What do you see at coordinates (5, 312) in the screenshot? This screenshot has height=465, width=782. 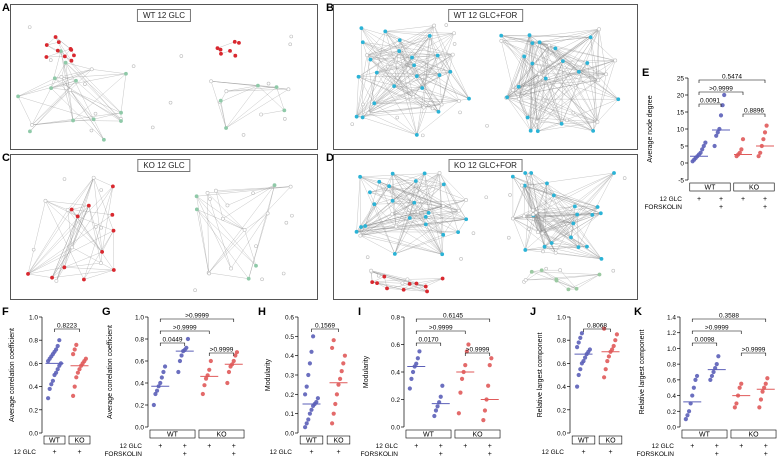 I see `panel-letter: F` at bounding box center [5, 312].